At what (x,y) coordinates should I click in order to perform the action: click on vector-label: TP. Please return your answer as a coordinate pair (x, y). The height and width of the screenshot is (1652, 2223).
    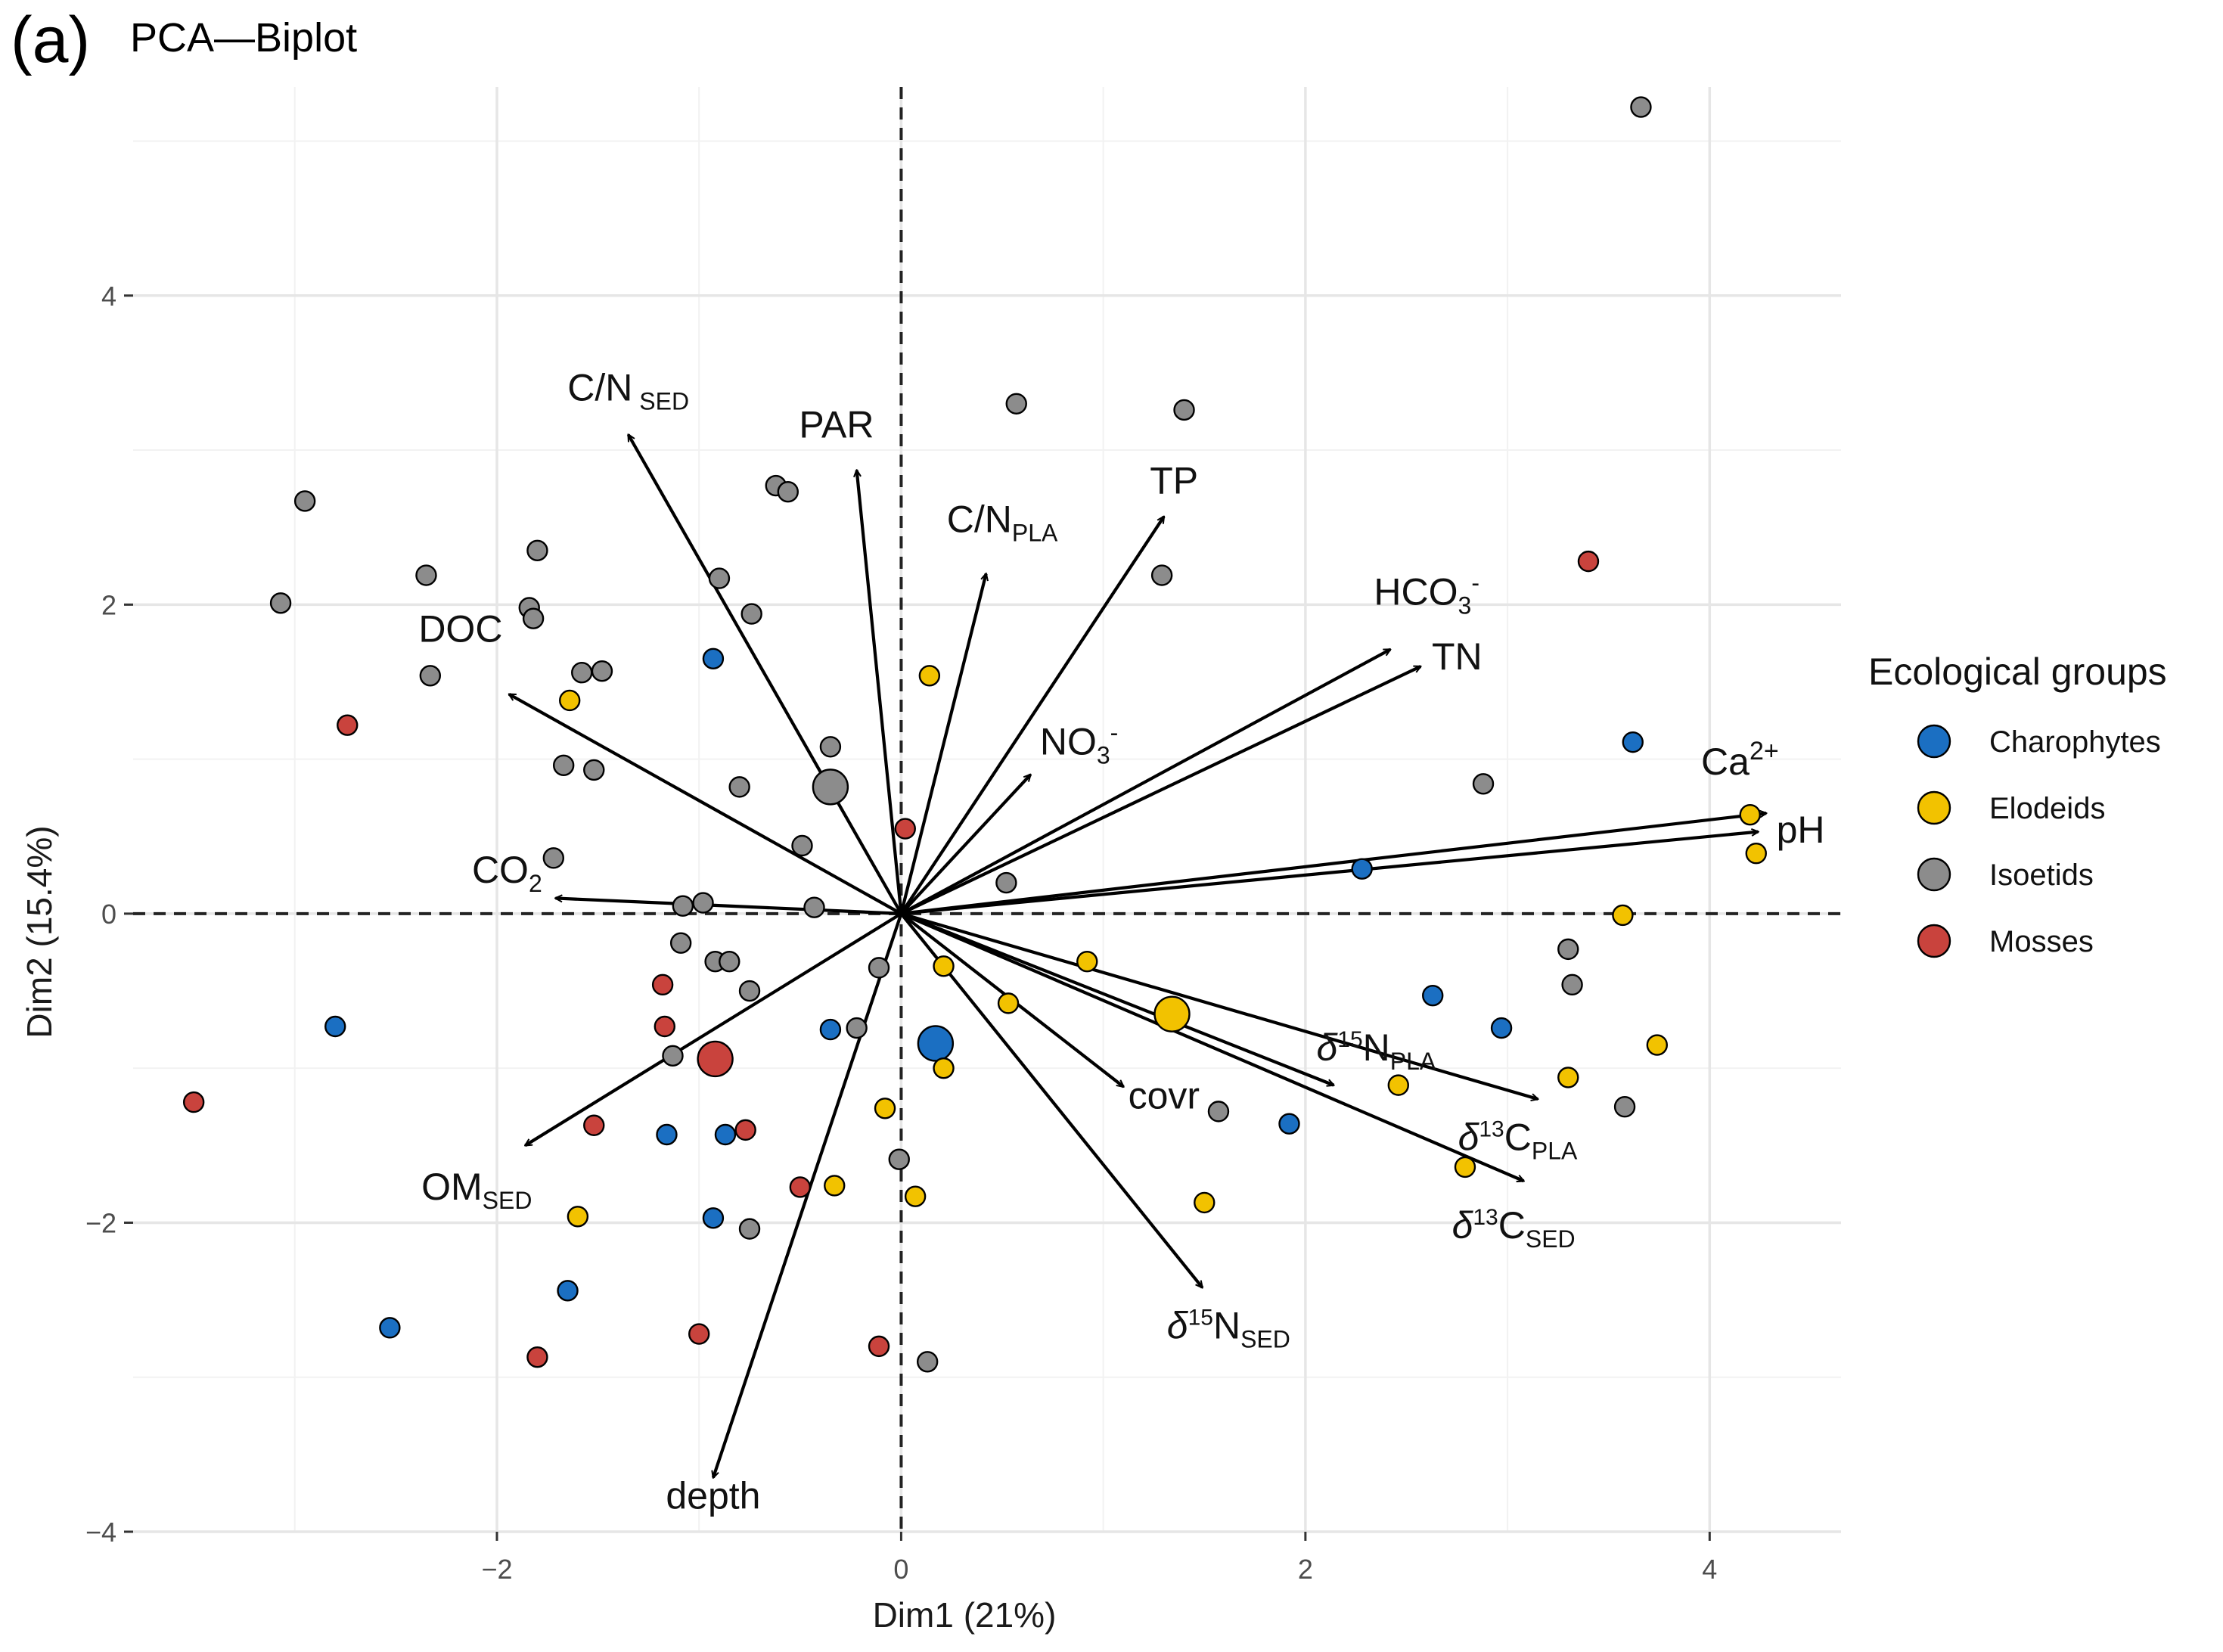
    Looking at the image, I should click on (1174, 480).